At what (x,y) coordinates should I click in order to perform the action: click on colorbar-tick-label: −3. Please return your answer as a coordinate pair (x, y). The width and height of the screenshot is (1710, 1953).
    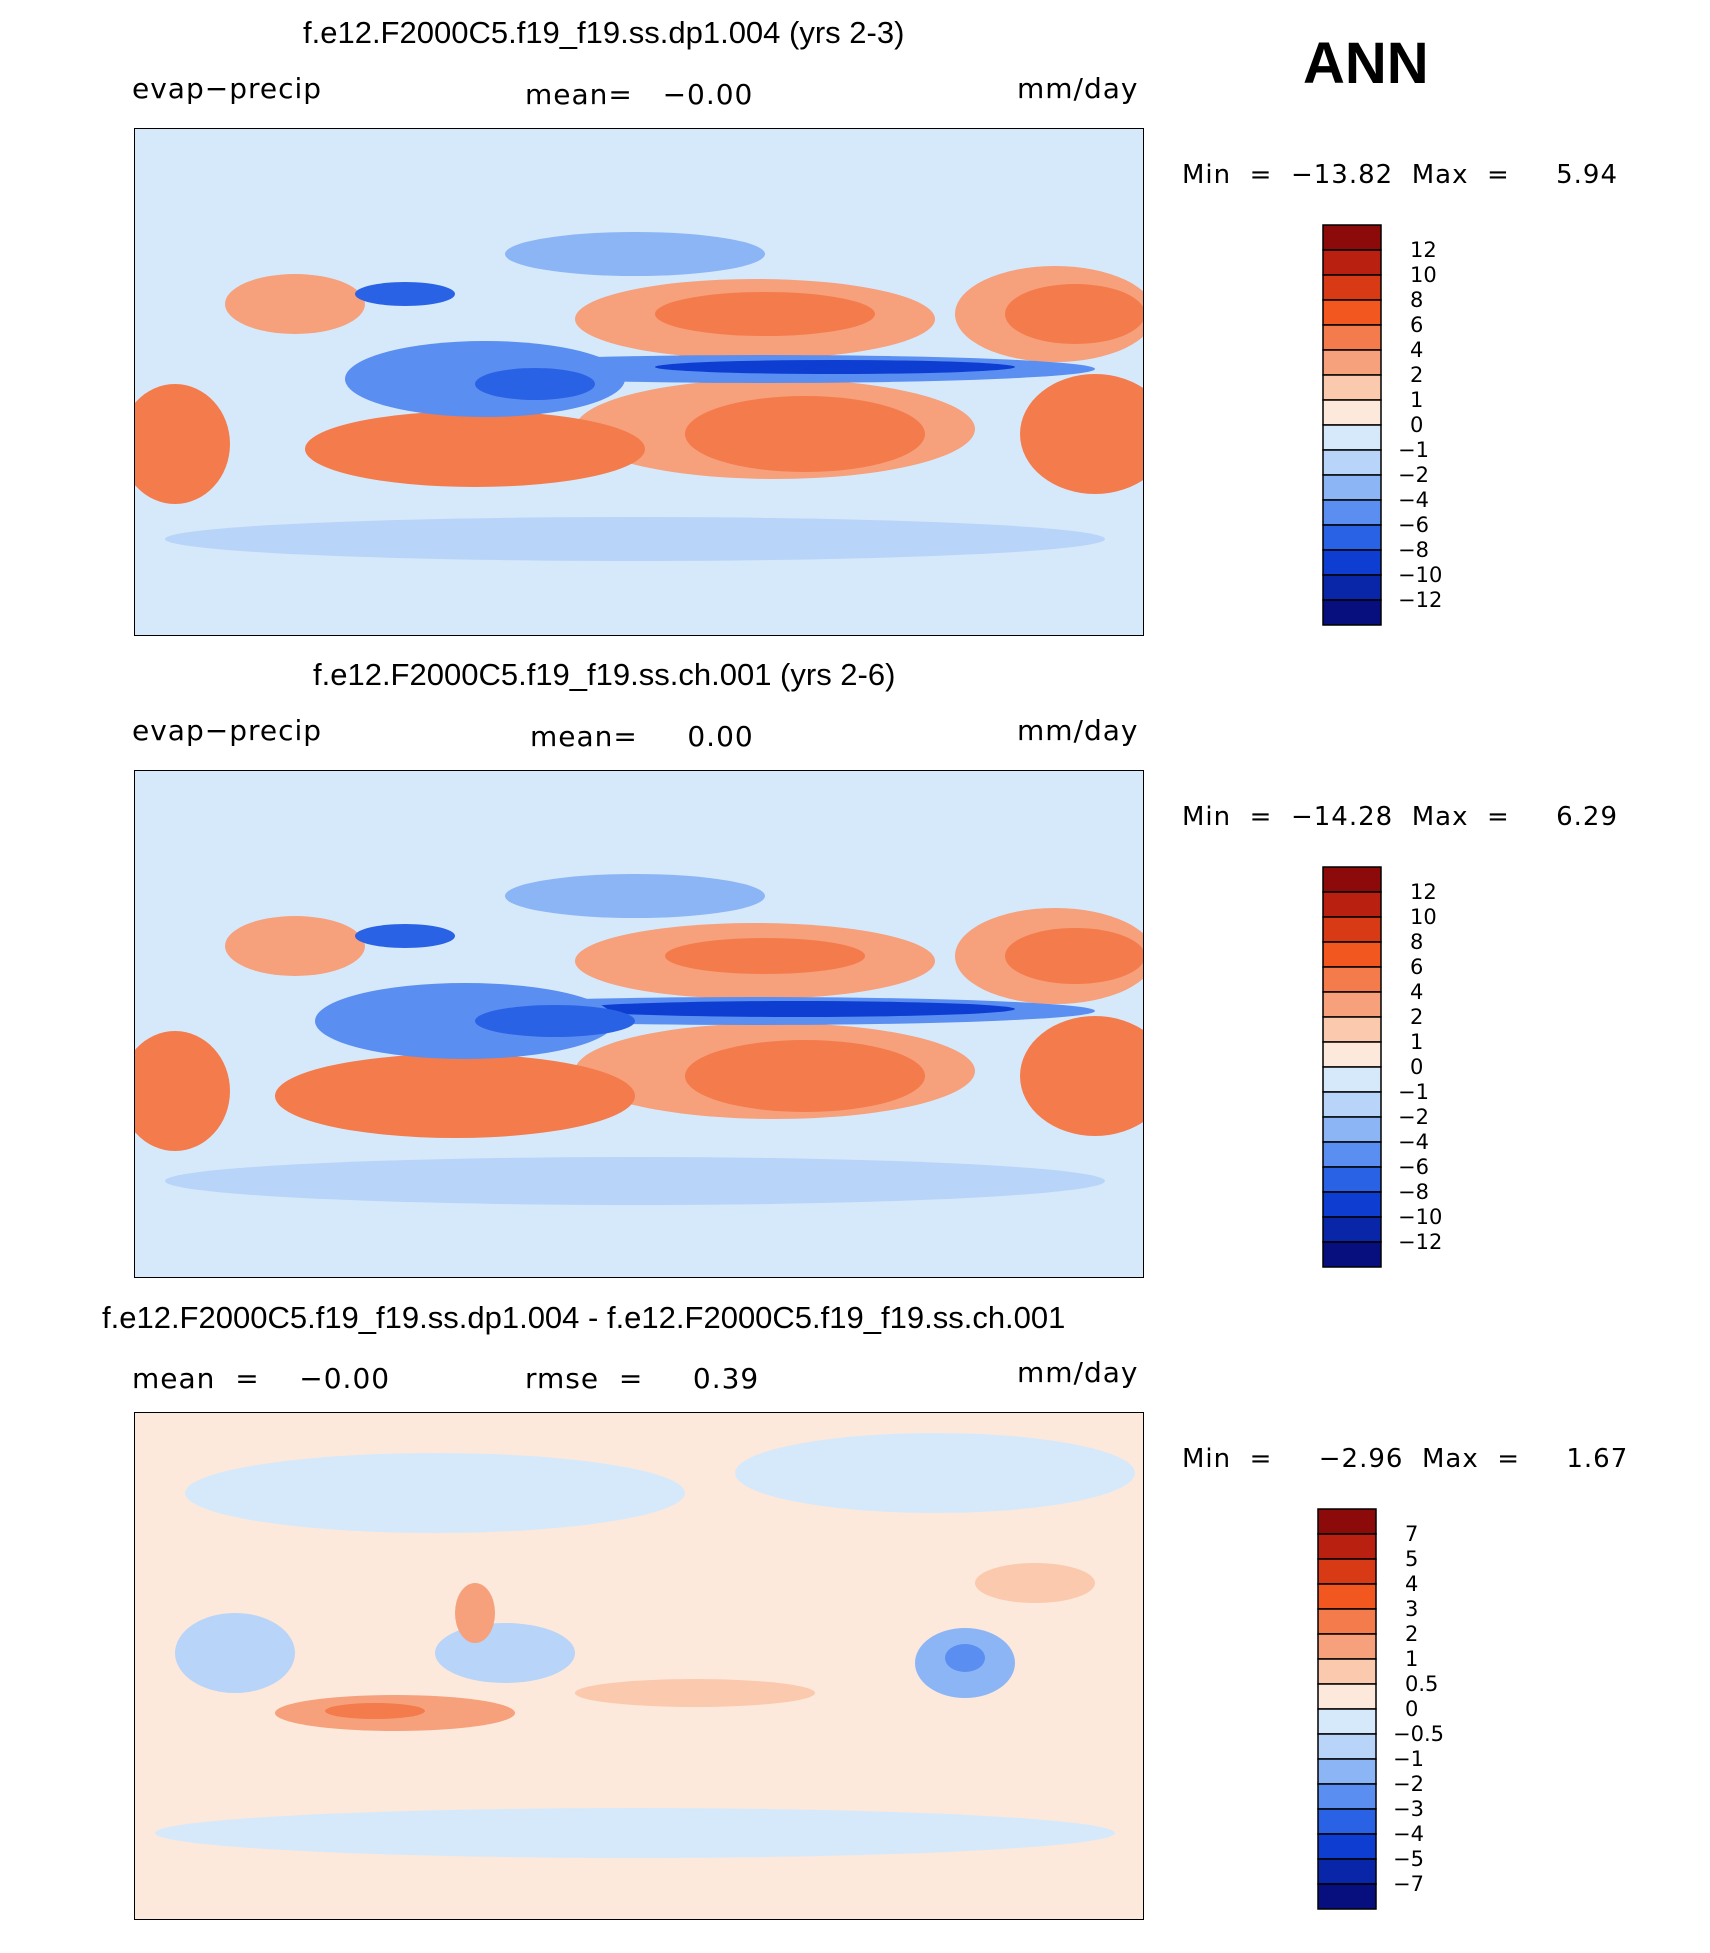
    Looking at the image, I should click on (1408, 1809).